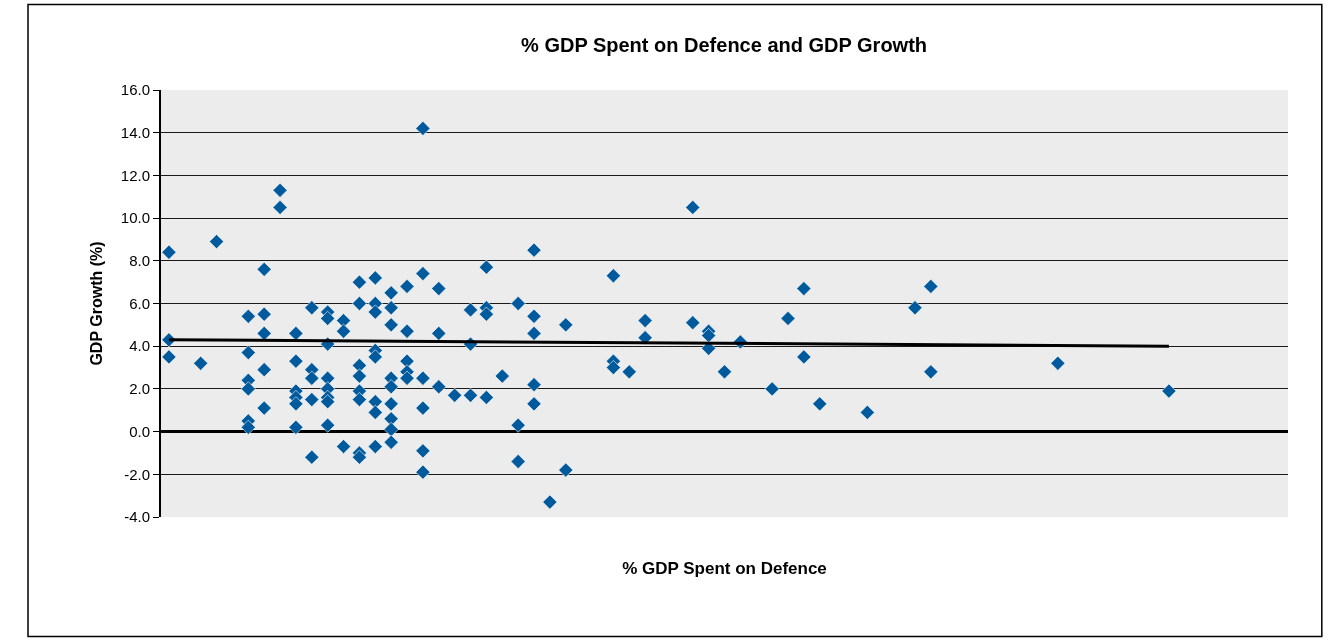  I want to click on y-tick-label: 10.0, so click(135, 218).